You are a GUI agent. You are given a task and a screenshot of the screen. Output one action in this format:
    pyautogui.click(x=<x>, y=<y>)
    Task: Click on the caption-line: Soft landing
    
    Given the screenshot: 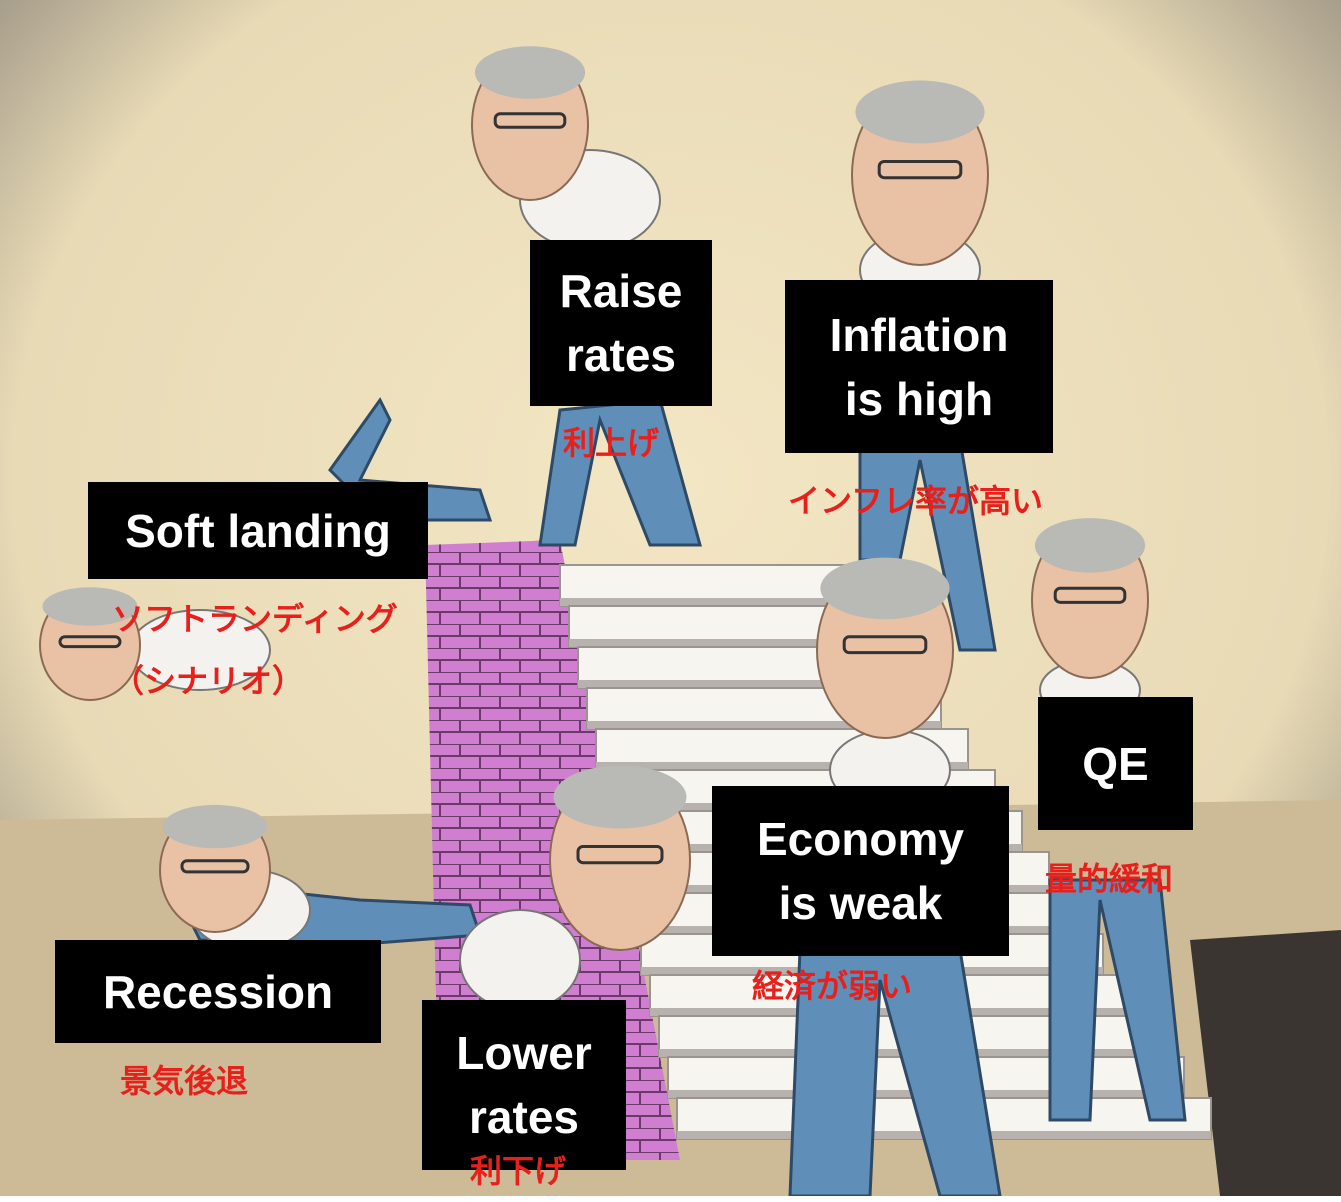 What is the action you would take?
    pyautogui.click(x=258, y=530)
    